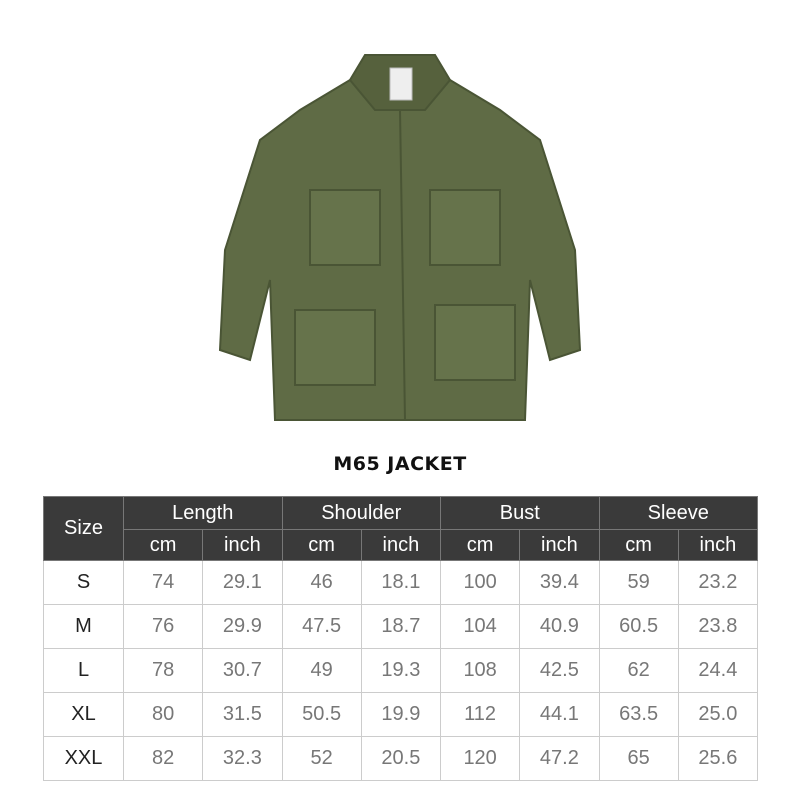 The width and height of the screenshot is (800, 800). I want to click on value-cell: 19.9, so click(401, 714).